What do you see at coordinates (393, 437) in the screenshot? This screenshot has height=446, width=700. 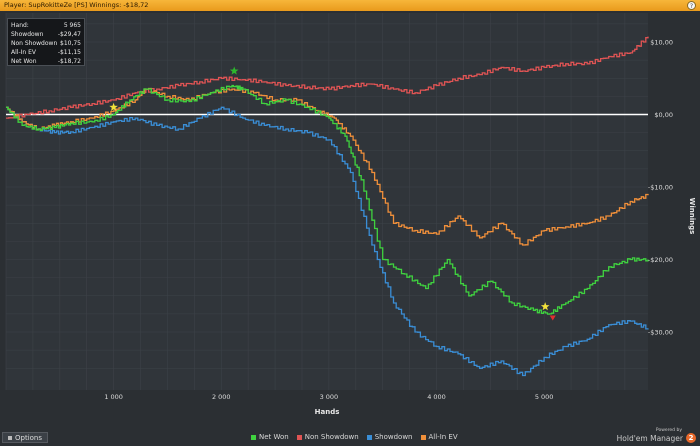 I see `legend-label: Showdown` at bounding box center [393, 437].